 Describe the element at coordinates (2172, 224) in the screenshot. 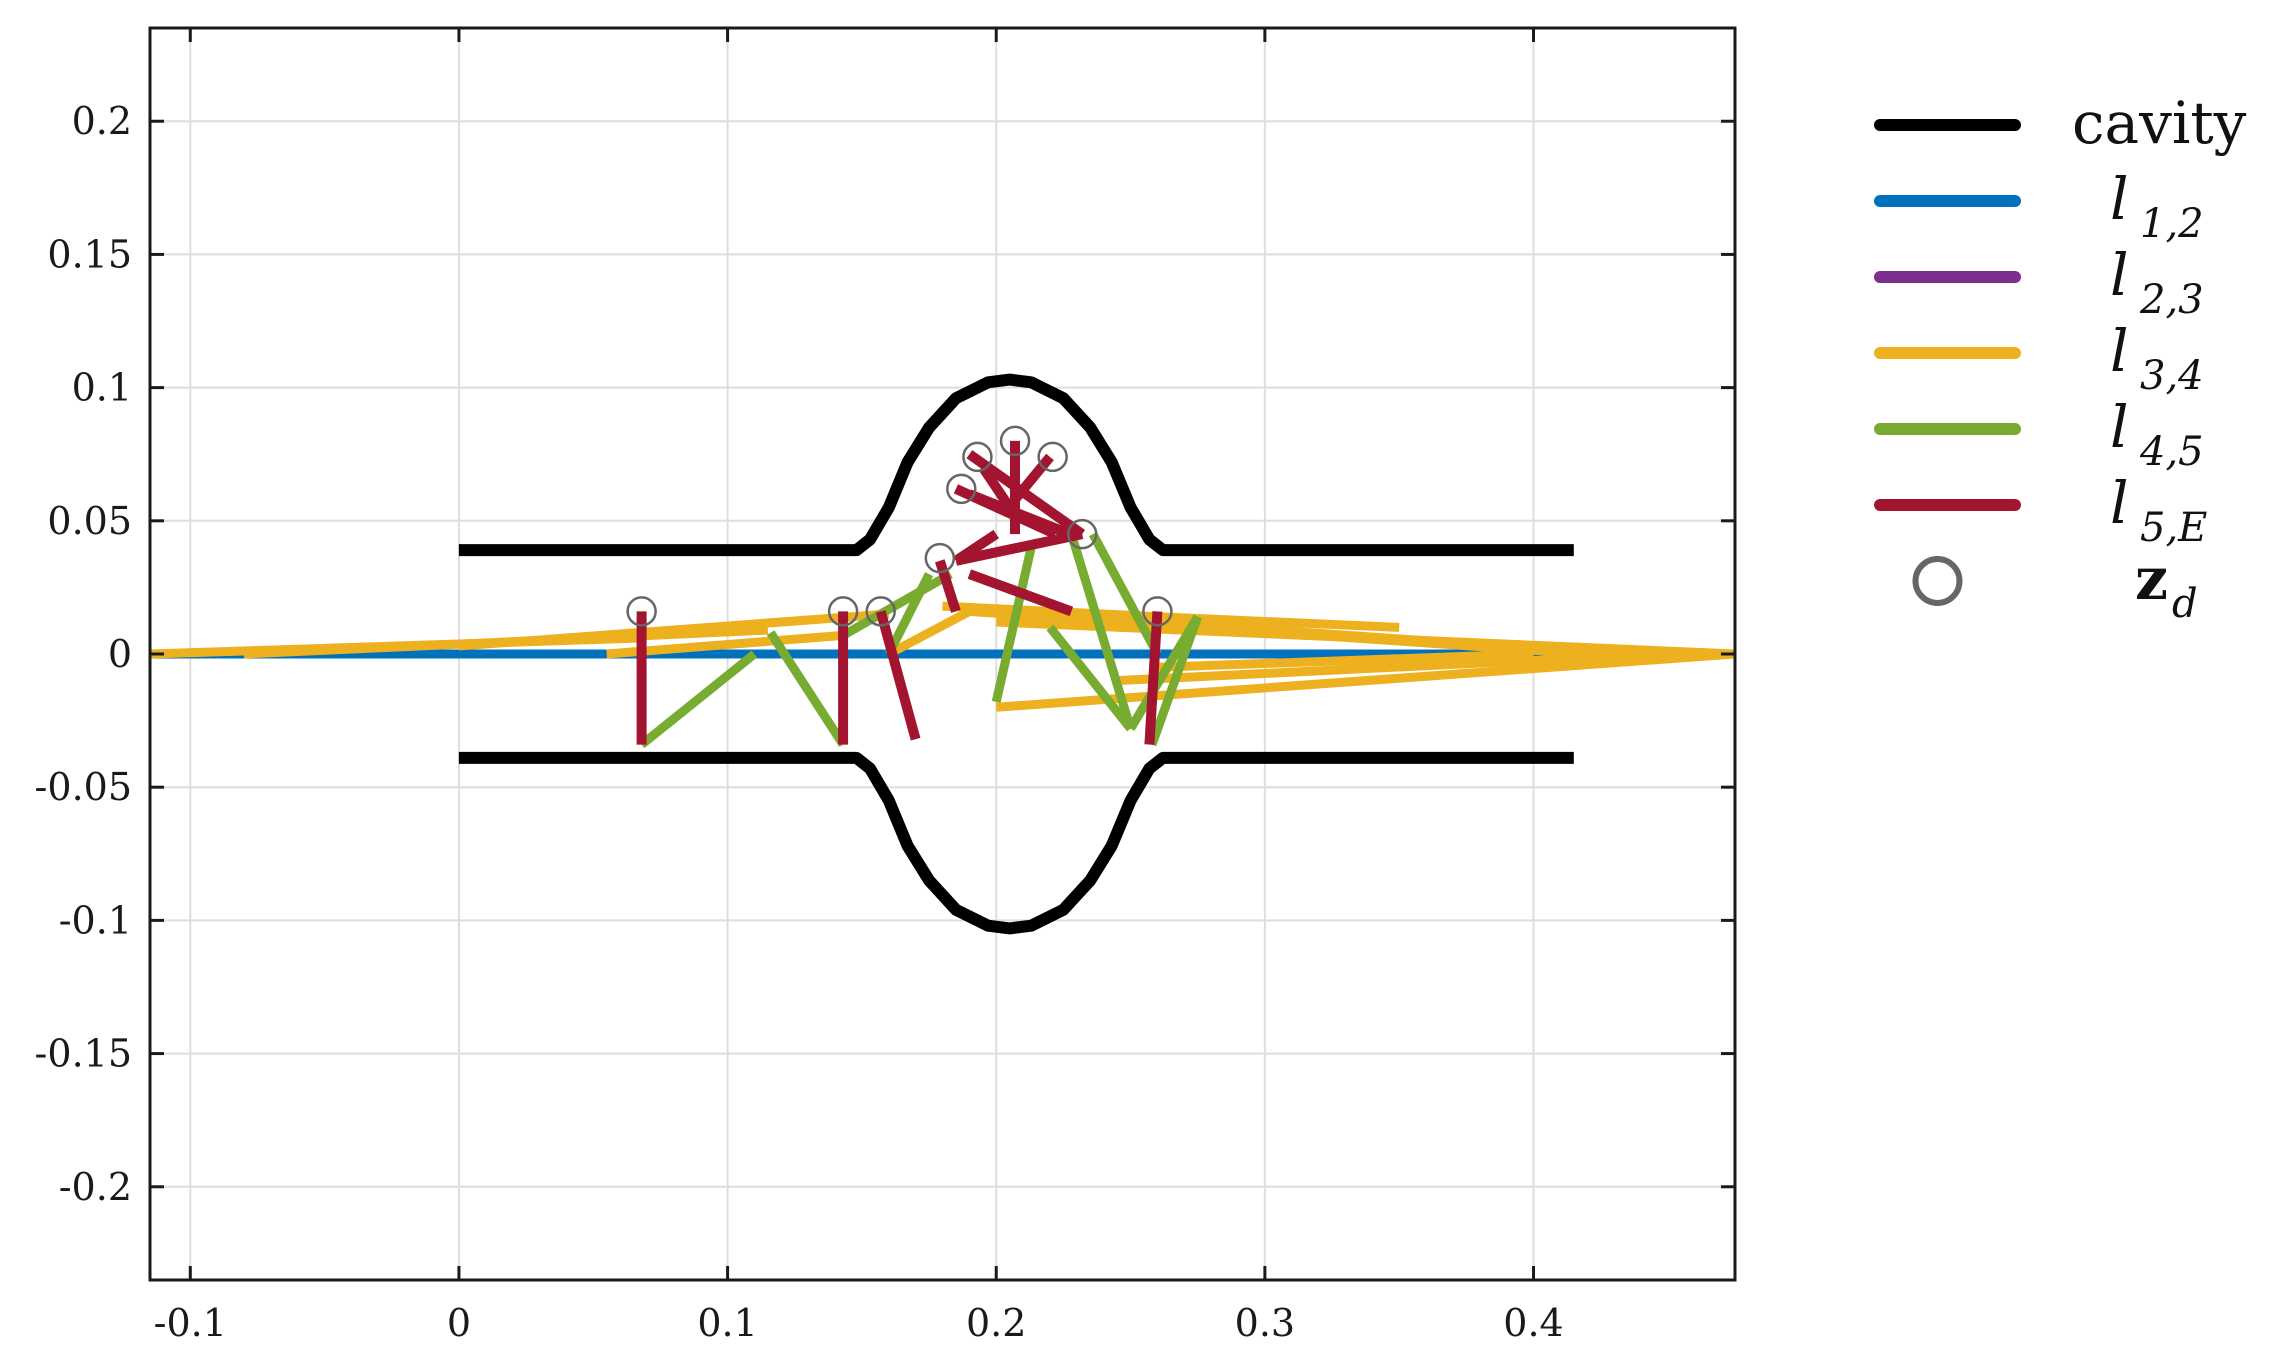

I see `legend-sub-l12: 1,2` at that location.